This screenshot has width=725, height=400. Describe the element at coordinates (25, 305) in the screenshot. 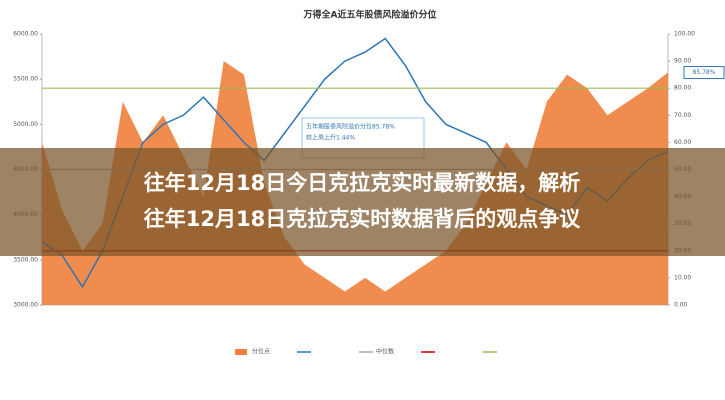

I see `y-tick-label: 3000.00` at that location.